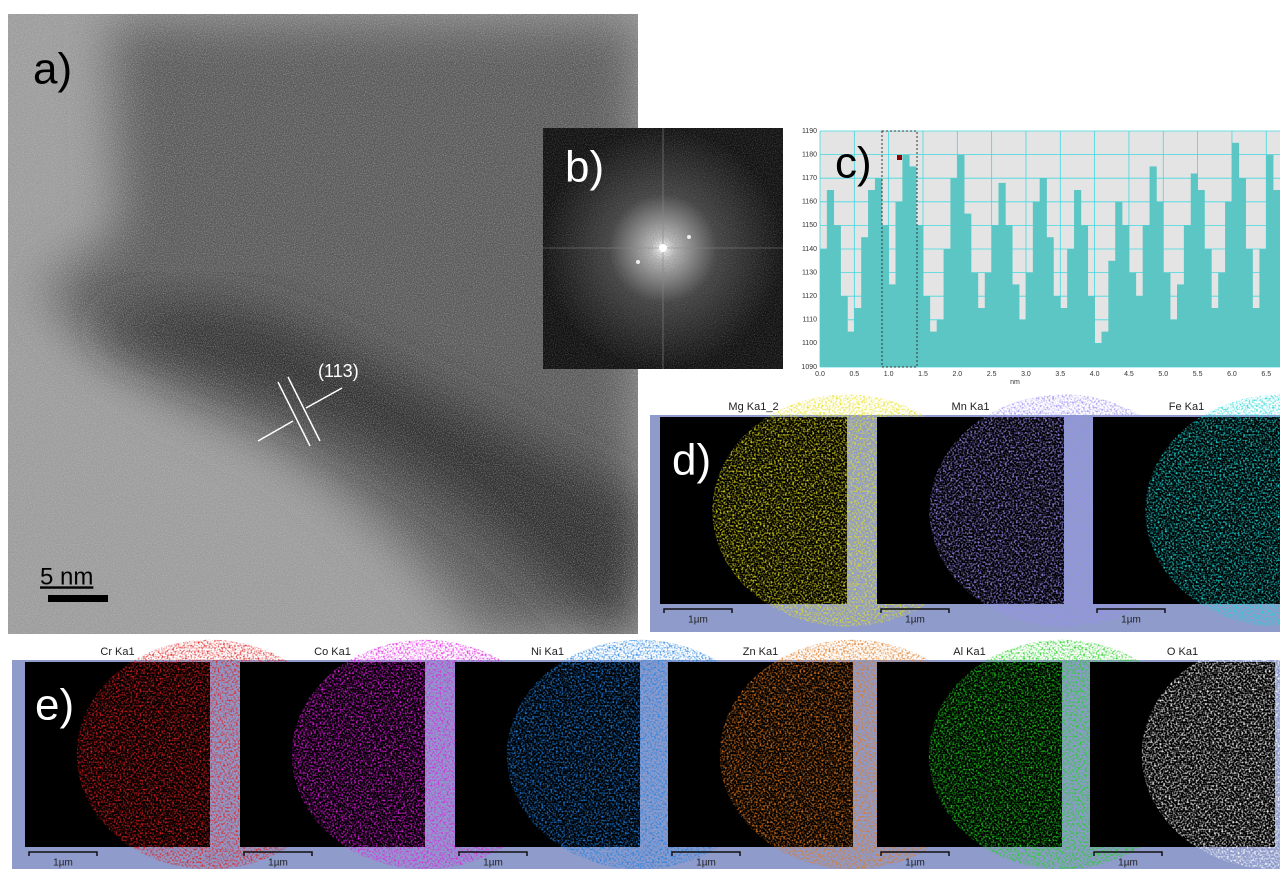  I want to click on y-tick-label: 1180, so click(809, 154).